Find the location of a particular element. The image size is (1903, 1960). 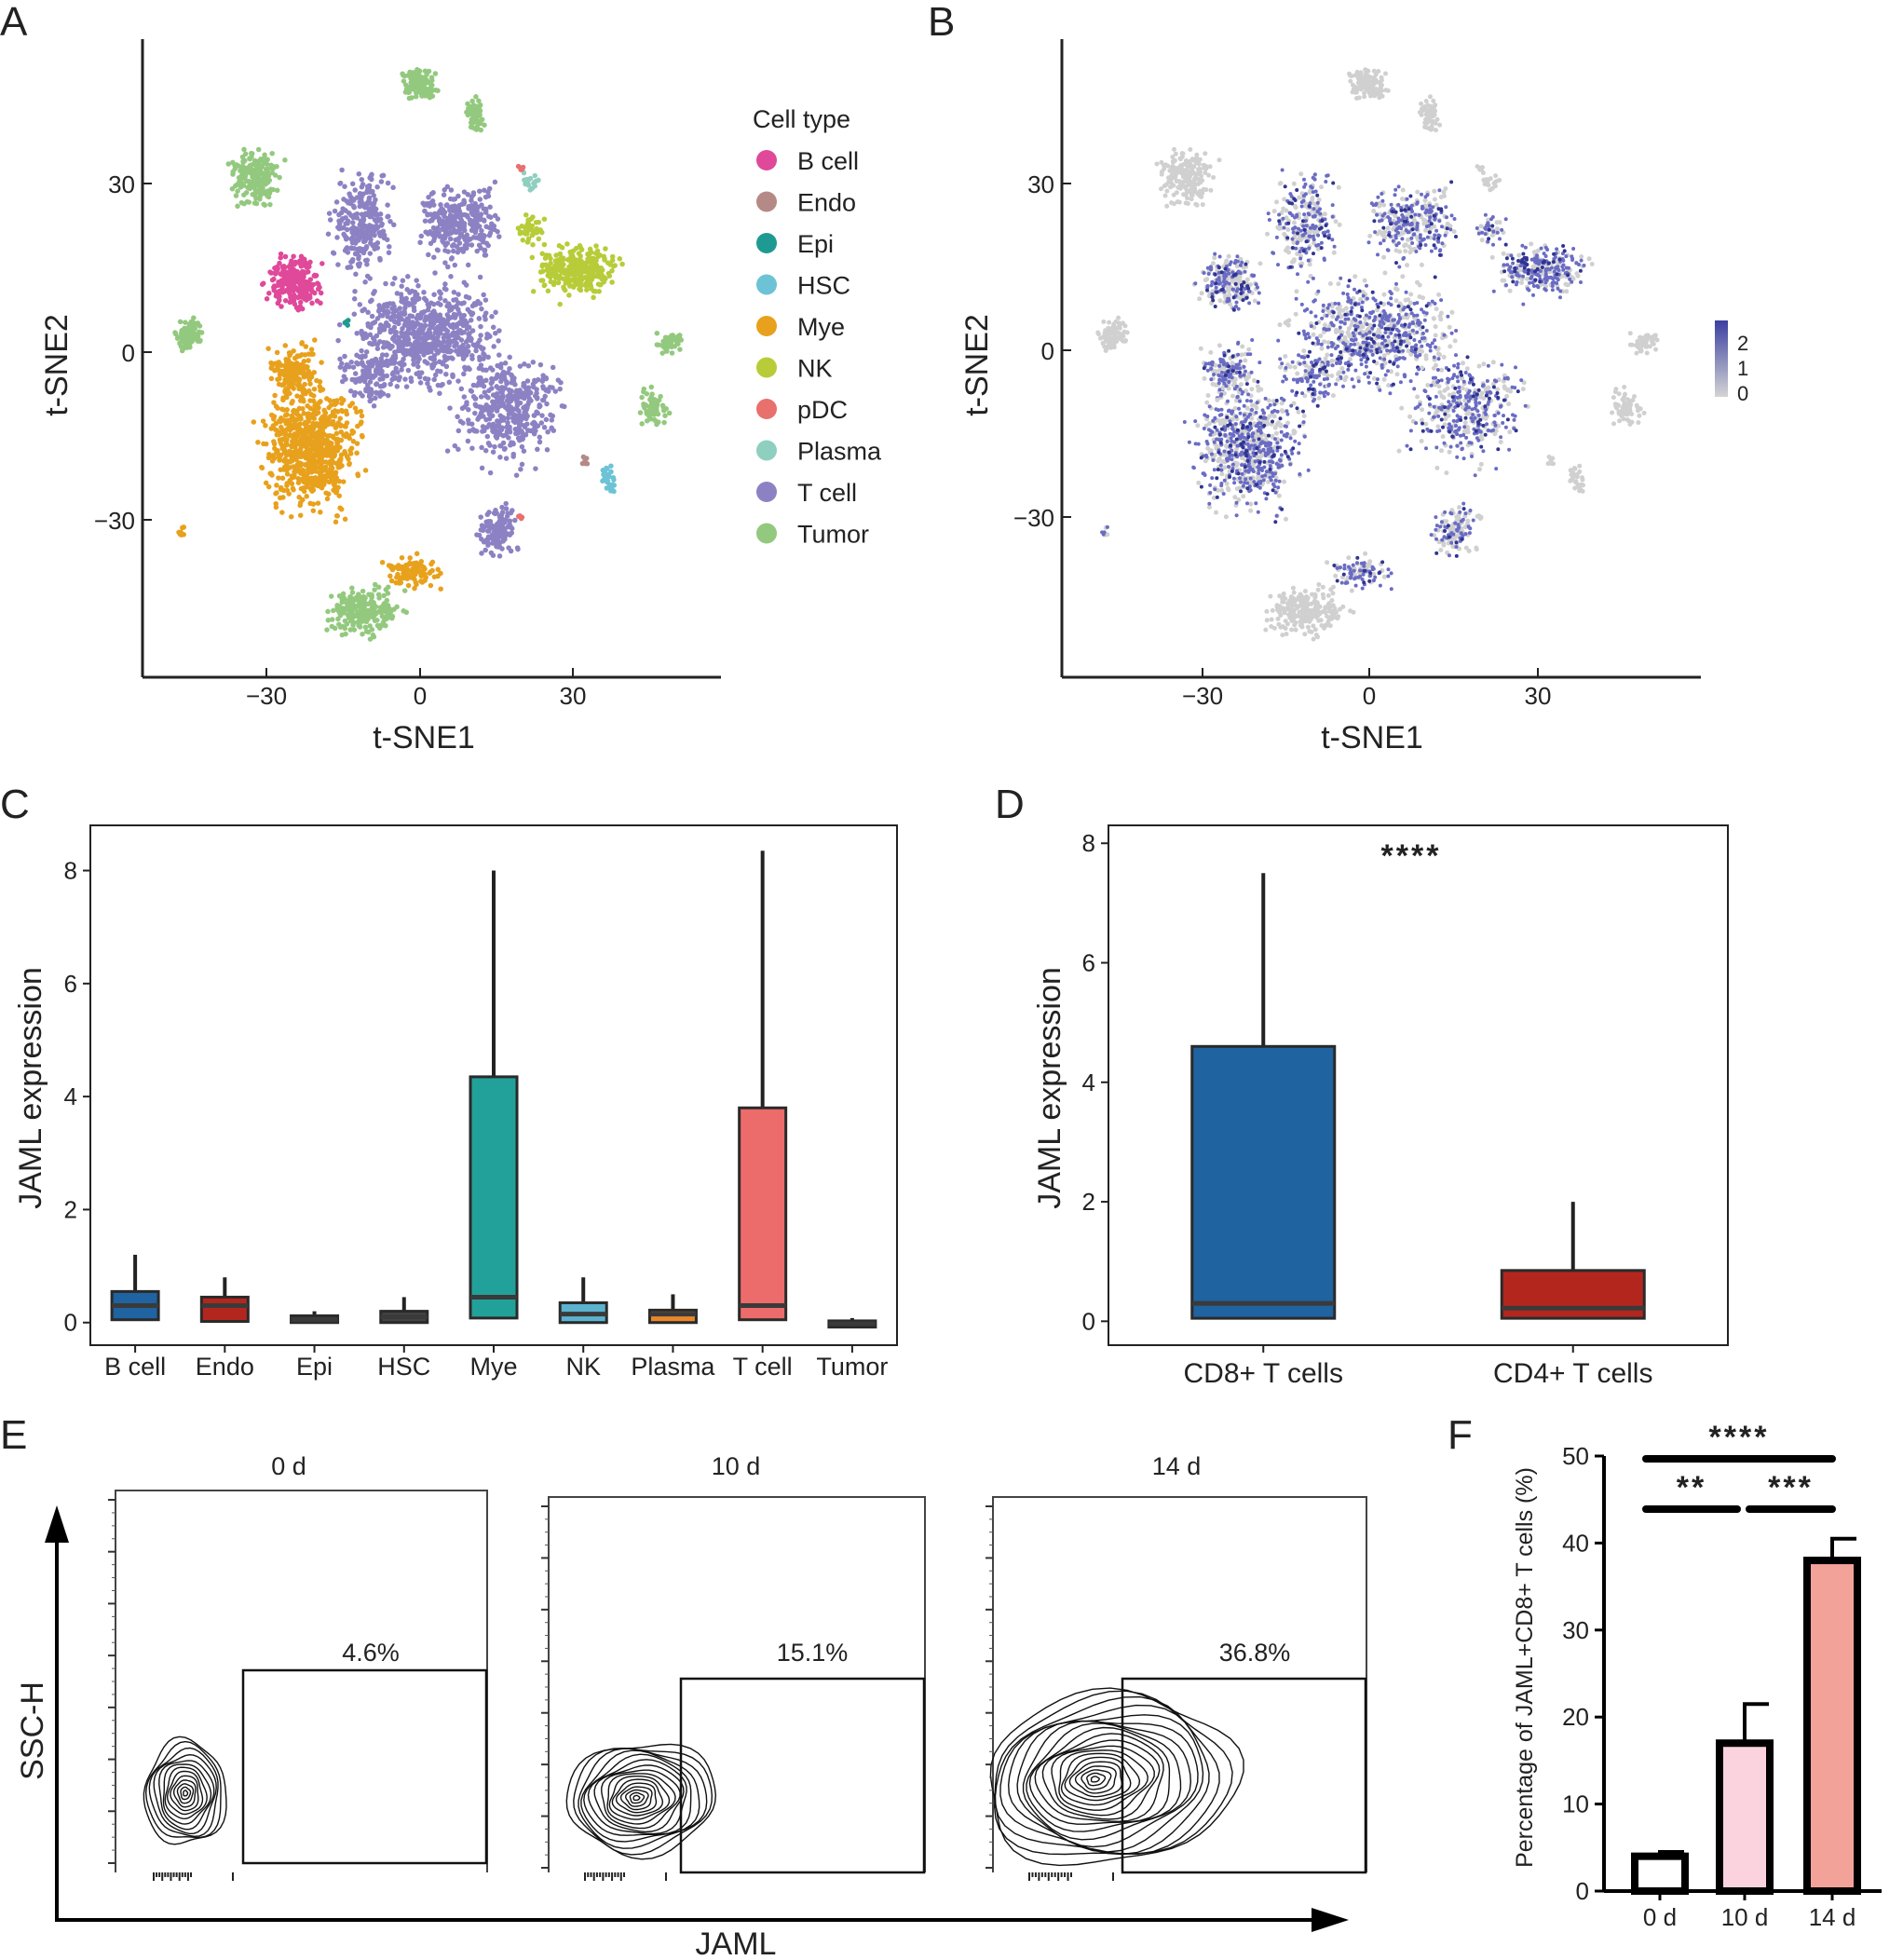

y-tick-label: 8 is located at coordinates (1088, 843).